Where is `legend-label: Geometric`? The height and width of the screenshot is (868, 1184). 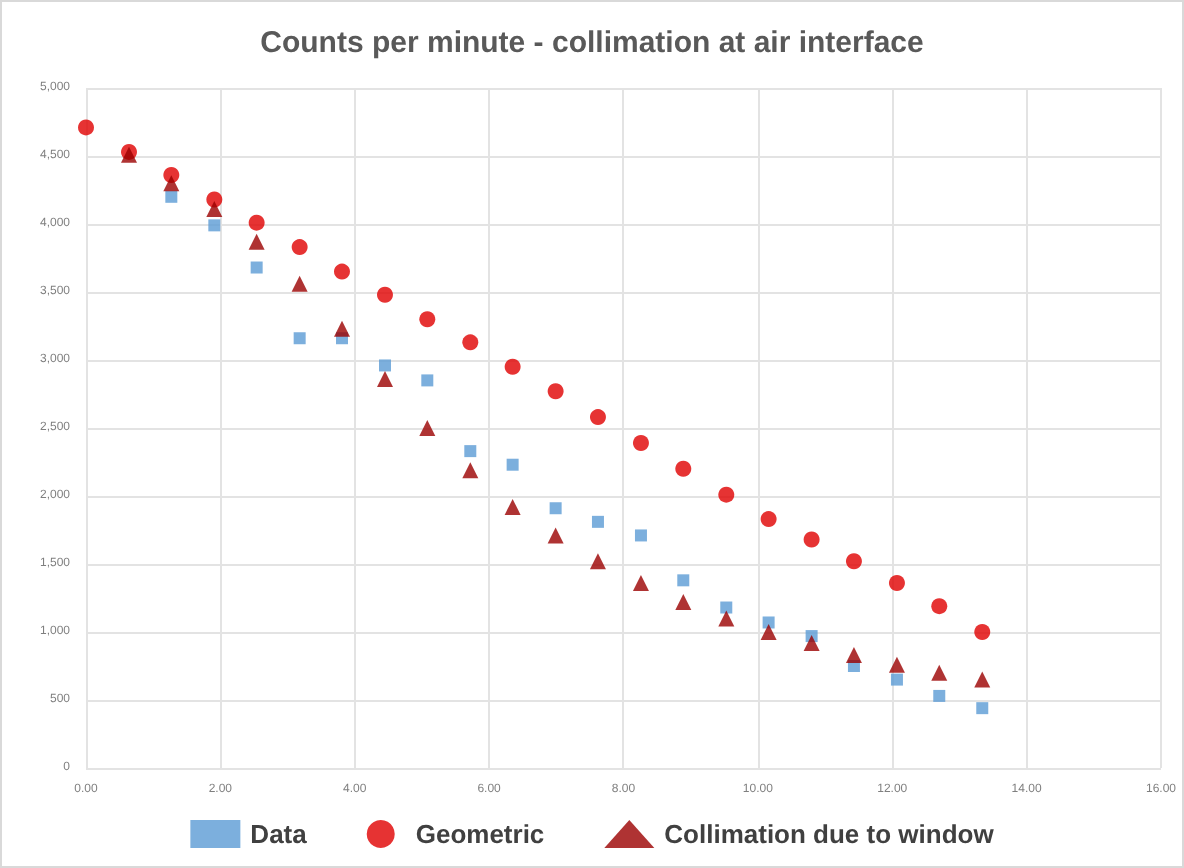
legend-label: Geometric is located at coordinates (480, 834).